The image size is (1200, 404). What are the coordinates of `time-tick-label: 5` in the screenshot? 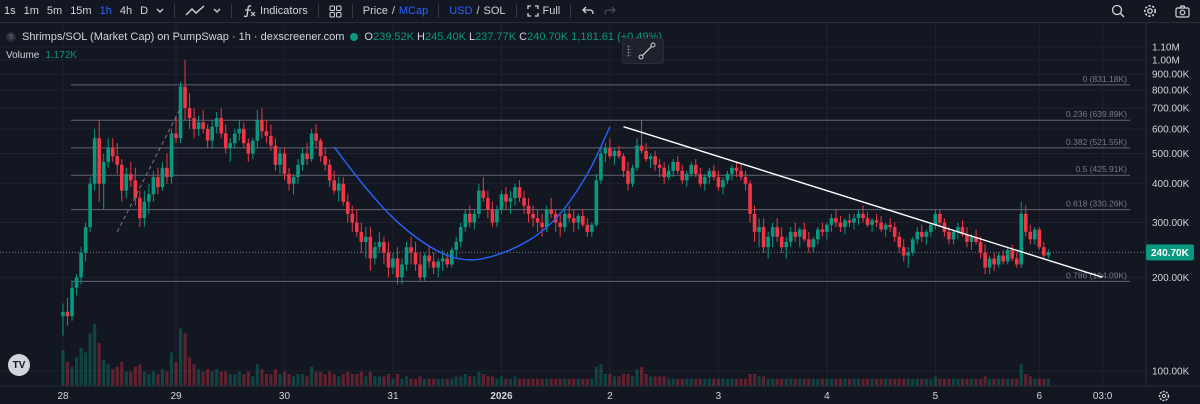 It's located at (936, 396).